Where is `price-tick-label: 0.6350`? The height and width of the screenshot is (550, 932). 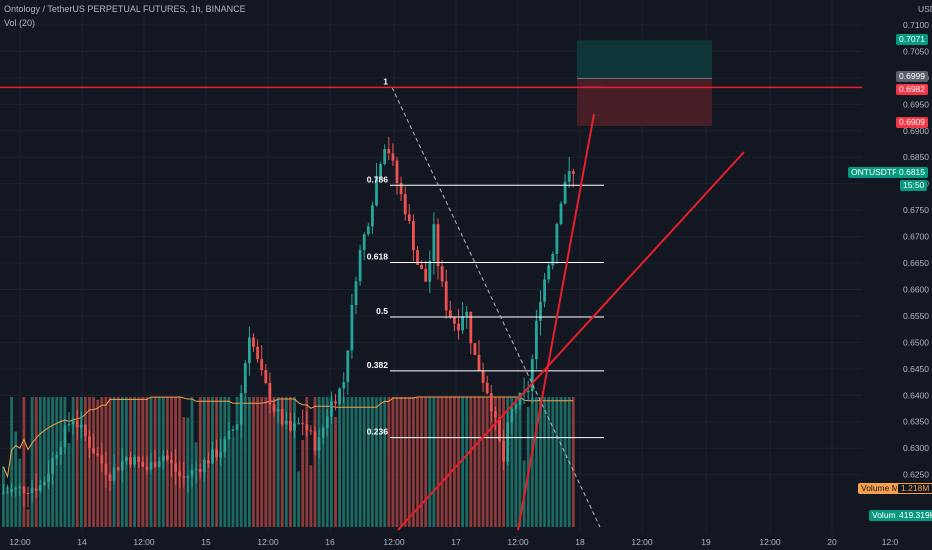
price-tick-label: 0.6350 is located at coordinates (916, 422).